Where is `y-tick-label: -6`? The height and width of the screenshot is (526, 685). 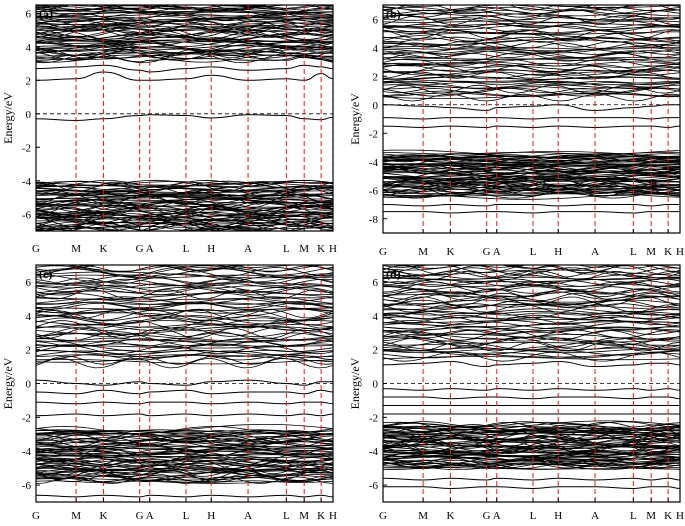
y-tick-label: -6 is located at coordinates (27, 215).